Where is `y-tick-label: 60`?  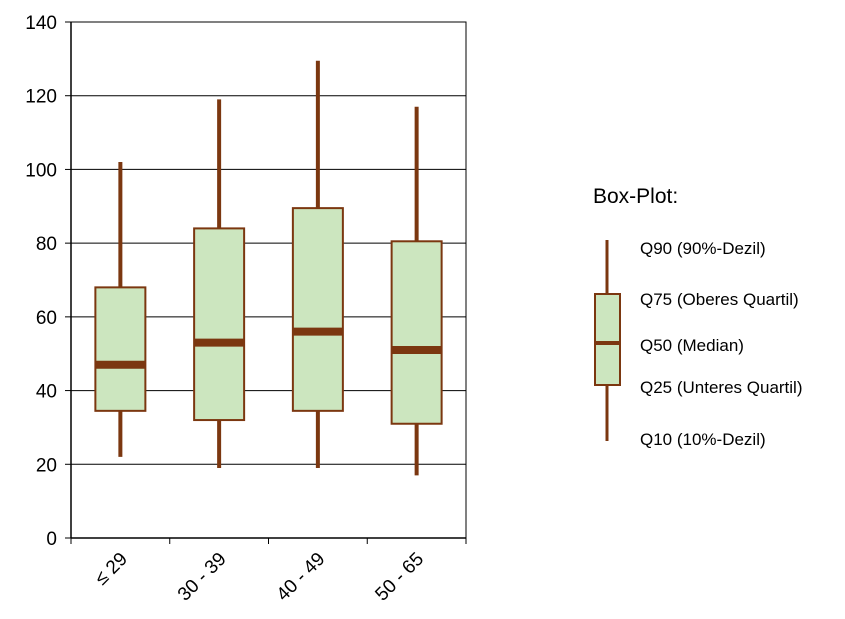
y-tick-label: 60 is located at coordinates (46, 318).